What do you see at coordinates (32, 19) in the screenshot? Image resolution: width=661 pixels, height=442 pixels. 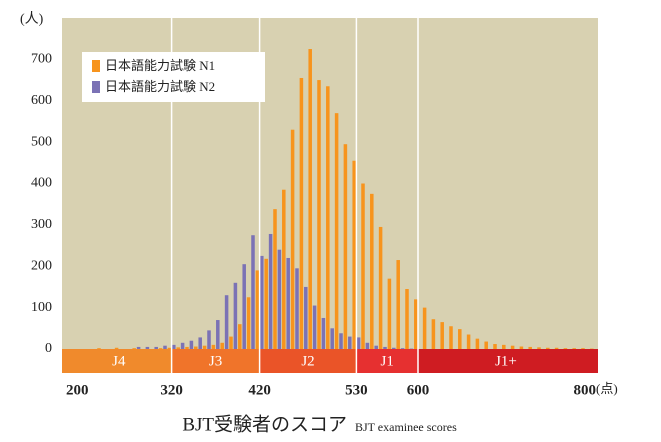 I see `y-unit: (人)` at bounding box center [32, 19].